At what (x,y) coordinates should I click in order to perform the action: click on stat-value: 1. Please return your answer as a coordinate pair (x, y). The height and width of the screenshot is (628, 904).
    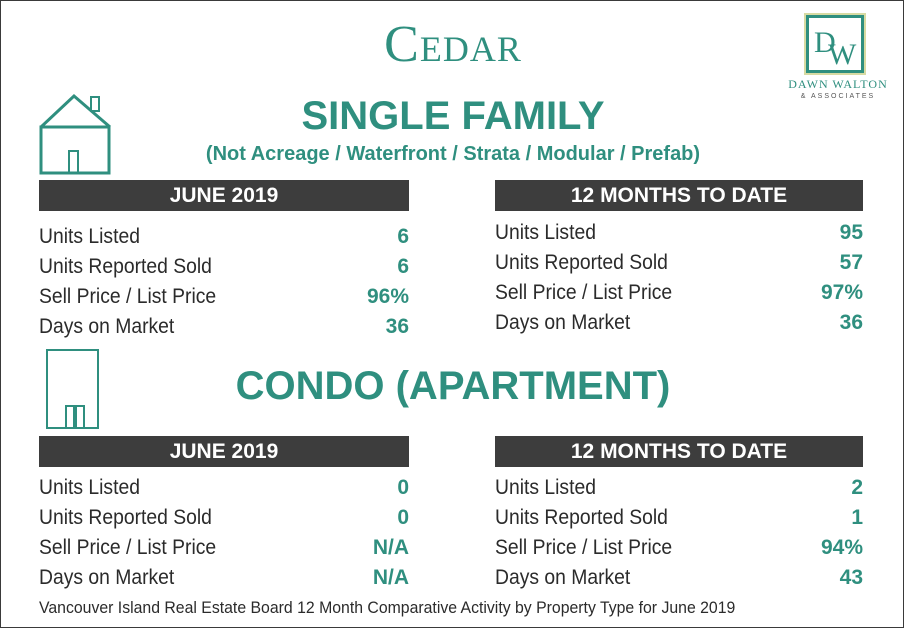
    Looking at the image, I should click on (857, 517).